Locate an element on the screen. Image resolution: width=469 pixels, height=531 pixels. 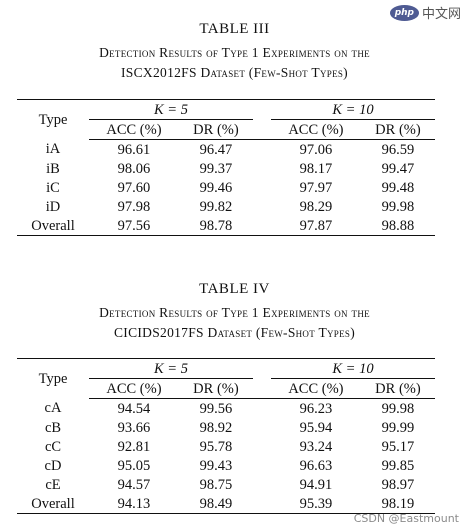
acc-k5-cell: 94.13 is located at coordinates (134, 504).